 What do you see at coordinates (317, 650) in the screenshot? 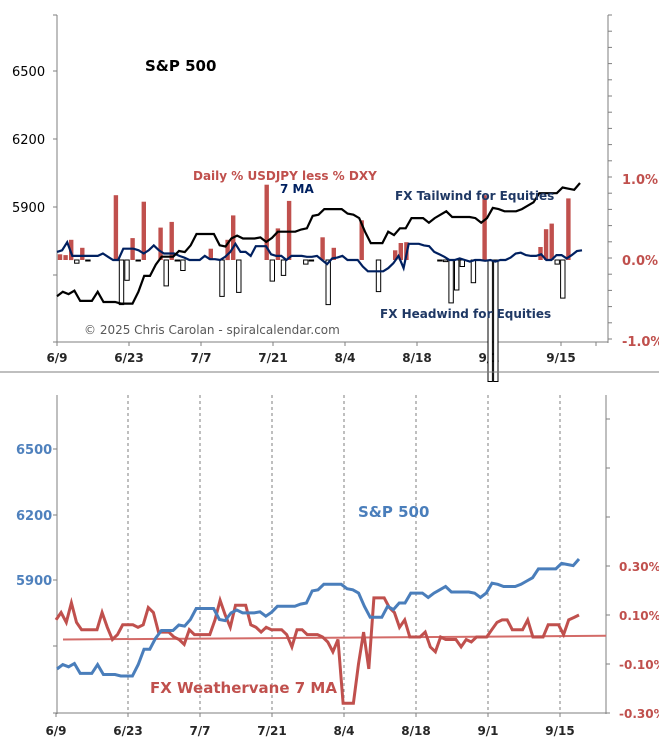
I see `weathervane-line` at bounding box center [317, 650].